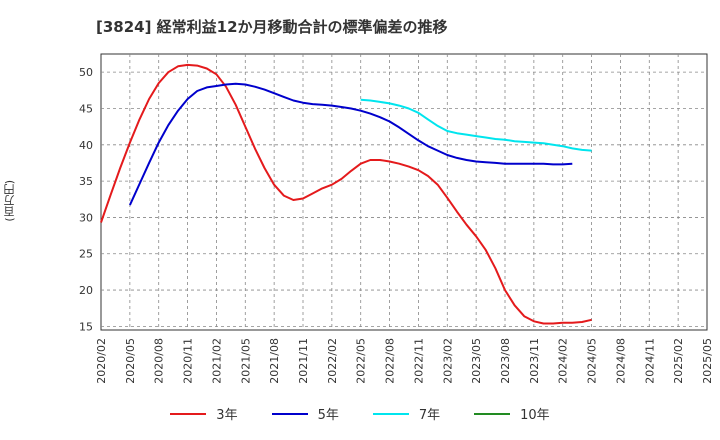 Image resolution: width=720 pixels, height=440 pixels. Describe the element at coordinates (86, 254) in the screenshot. I see `y-tick-label: 25` at that location.